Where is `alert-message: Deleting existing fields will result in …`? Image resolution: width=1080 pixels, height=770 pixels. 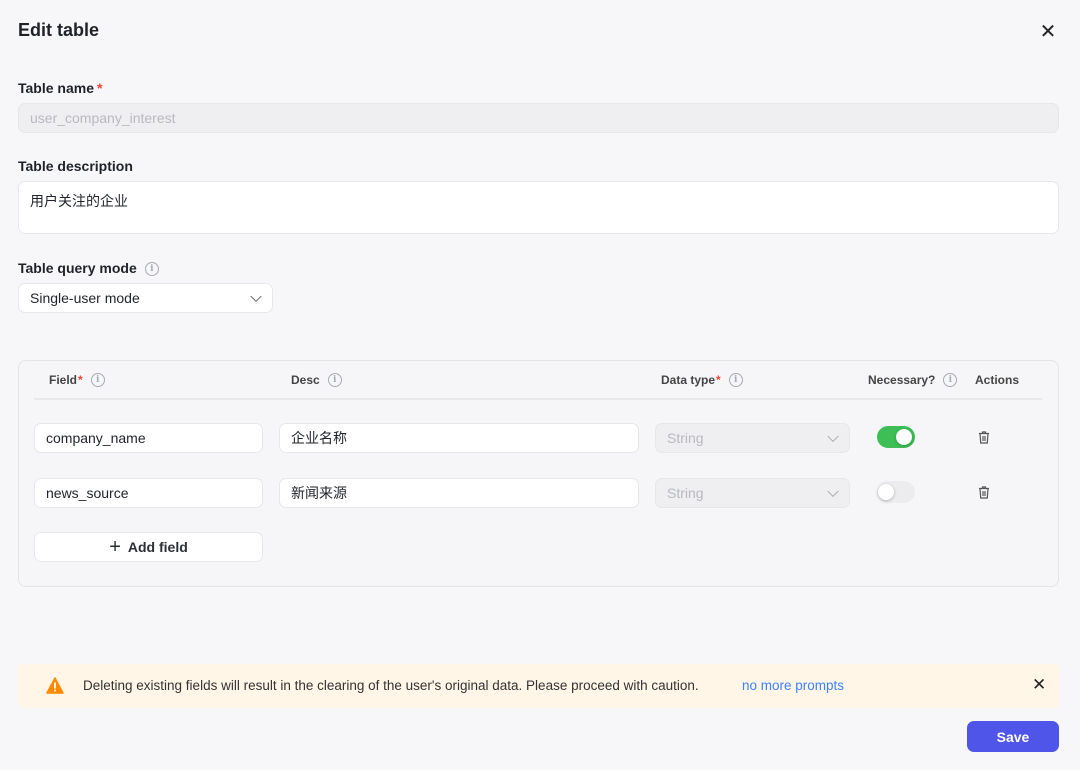
alert-message: Deleting existing fields will result in … is located at coordinates (391, 685).